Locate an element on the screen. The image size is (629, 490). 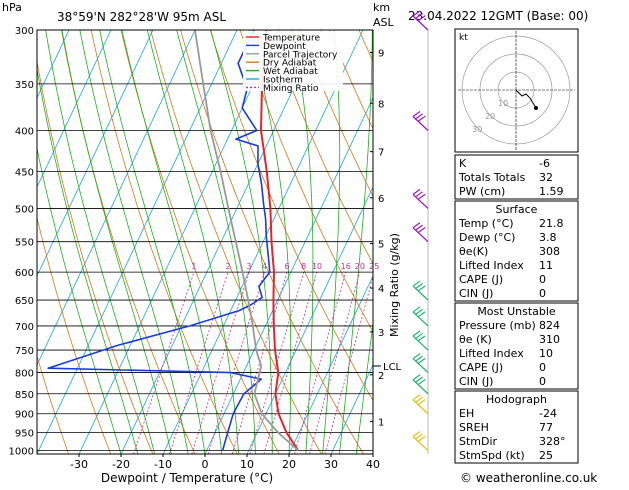
legend-label: Temperature is located at coordinates (291, 39).